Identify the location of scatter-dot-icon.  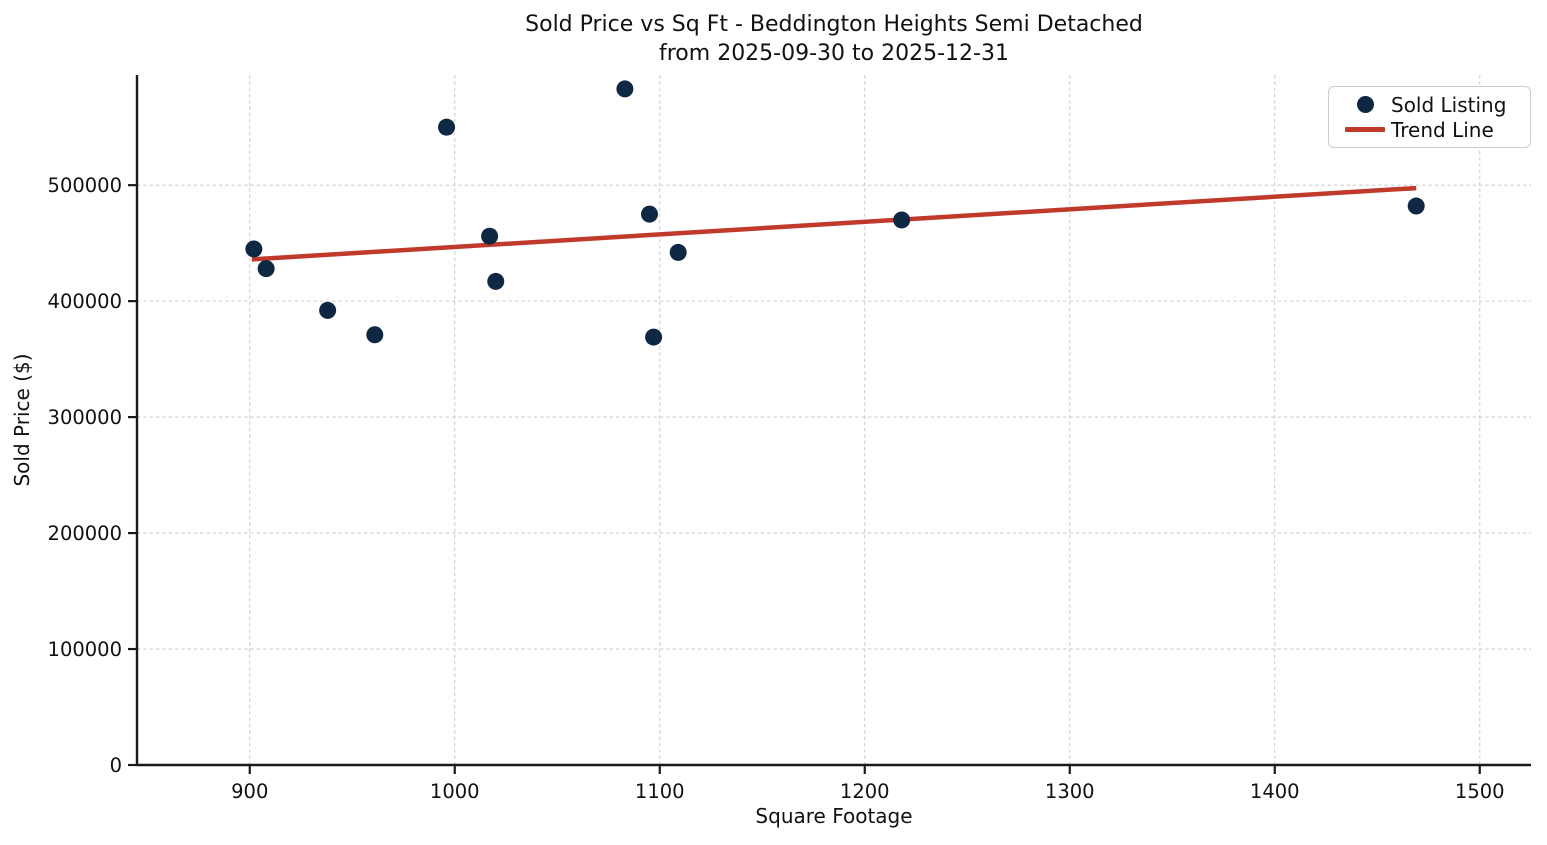
(1365, 104).